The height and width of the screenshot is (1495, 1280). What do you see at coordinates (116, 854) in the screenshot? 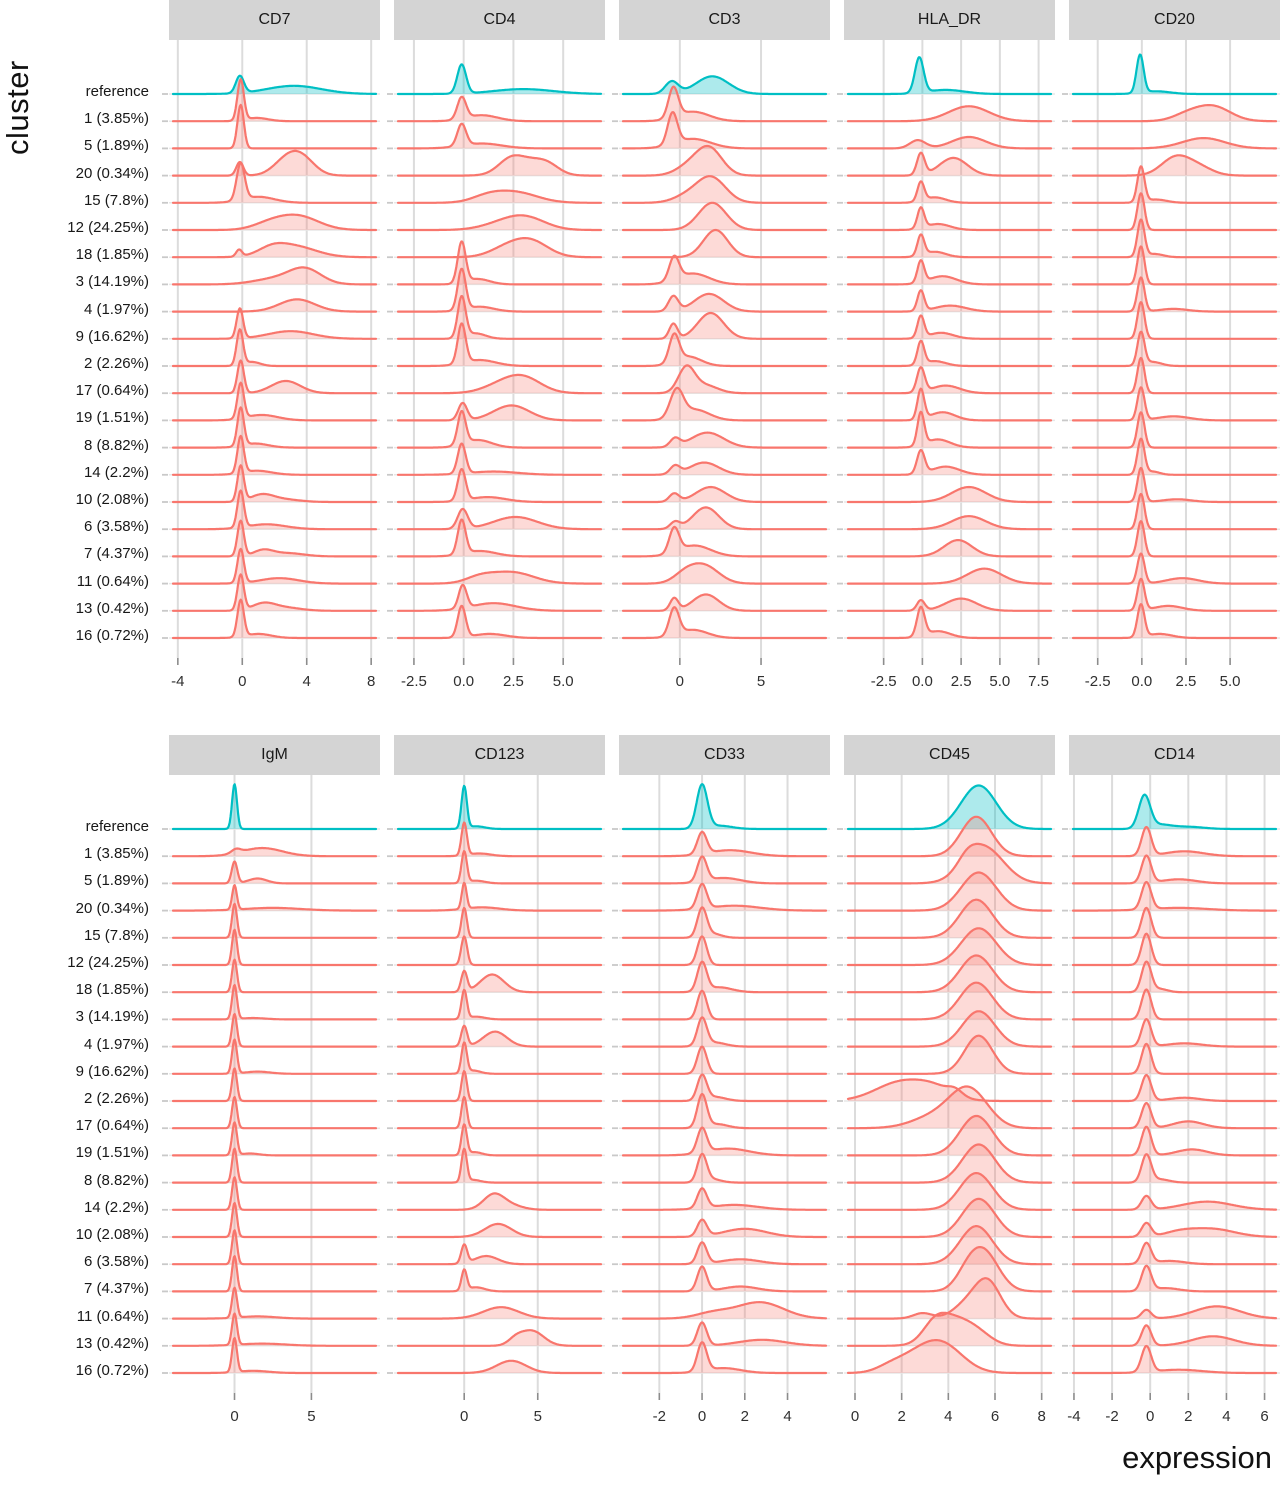
I see `row-label-1: 1 (3.85%)` at bounding box center [116, 854].